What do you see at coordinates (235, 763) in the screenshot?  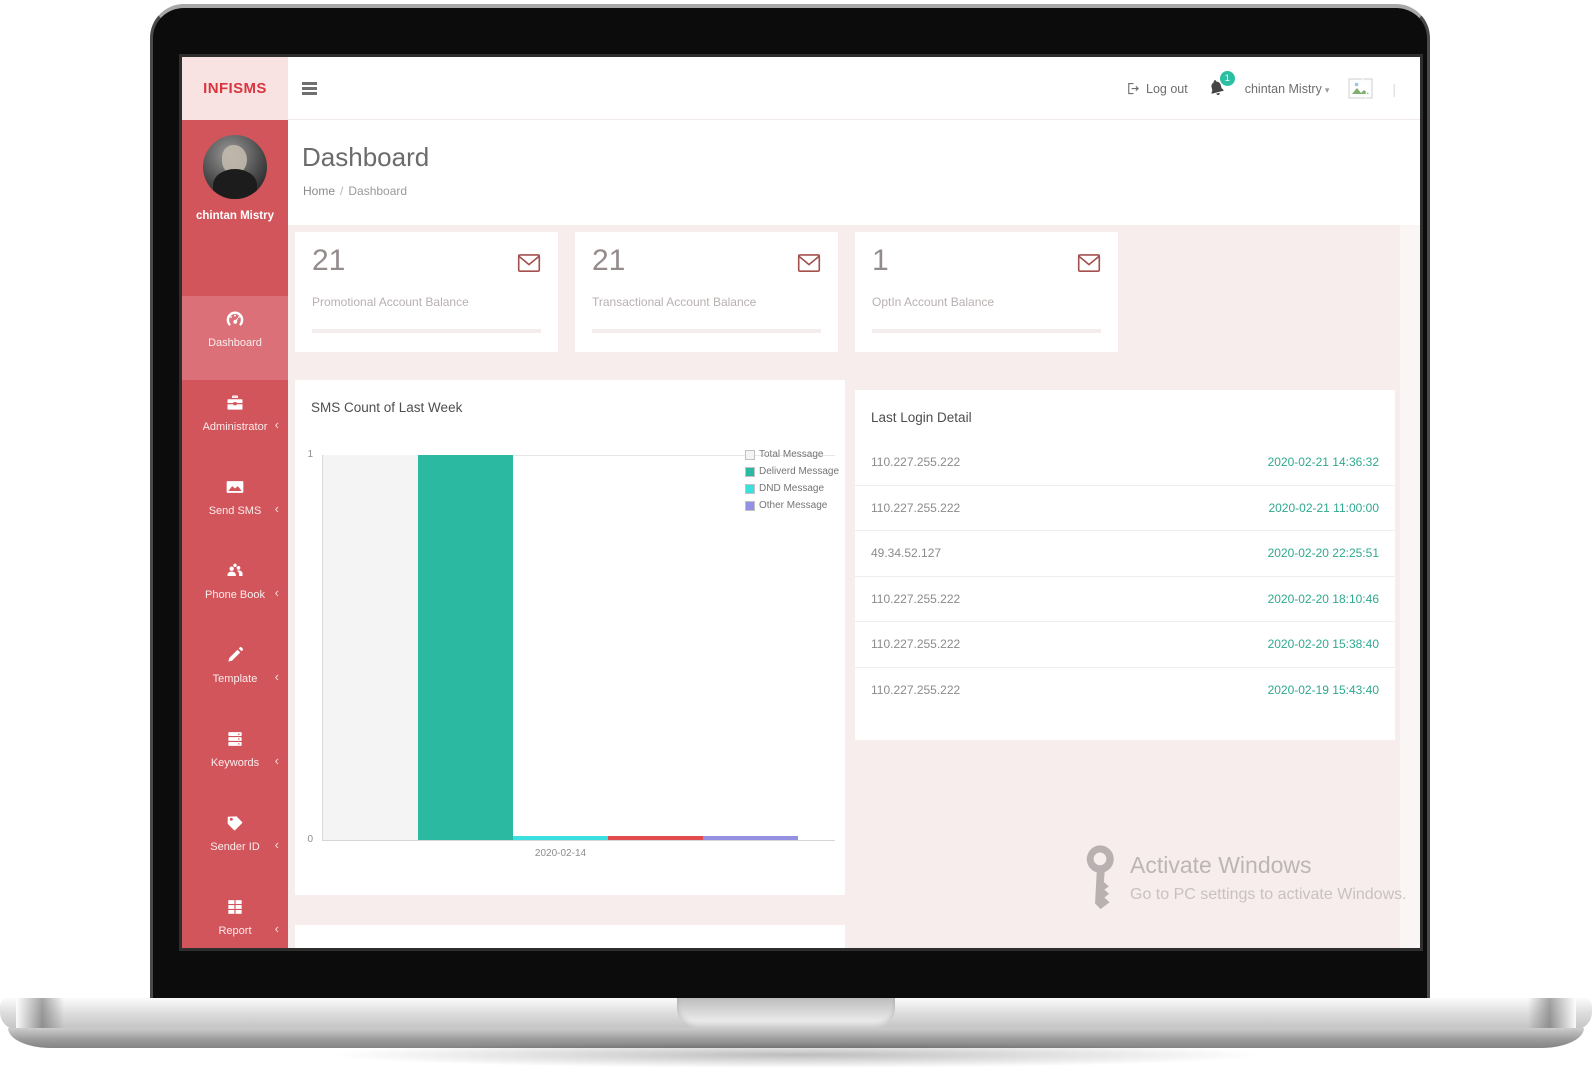 I see `sidebar-item-label: Keywords` at bounding box center [235, 763].